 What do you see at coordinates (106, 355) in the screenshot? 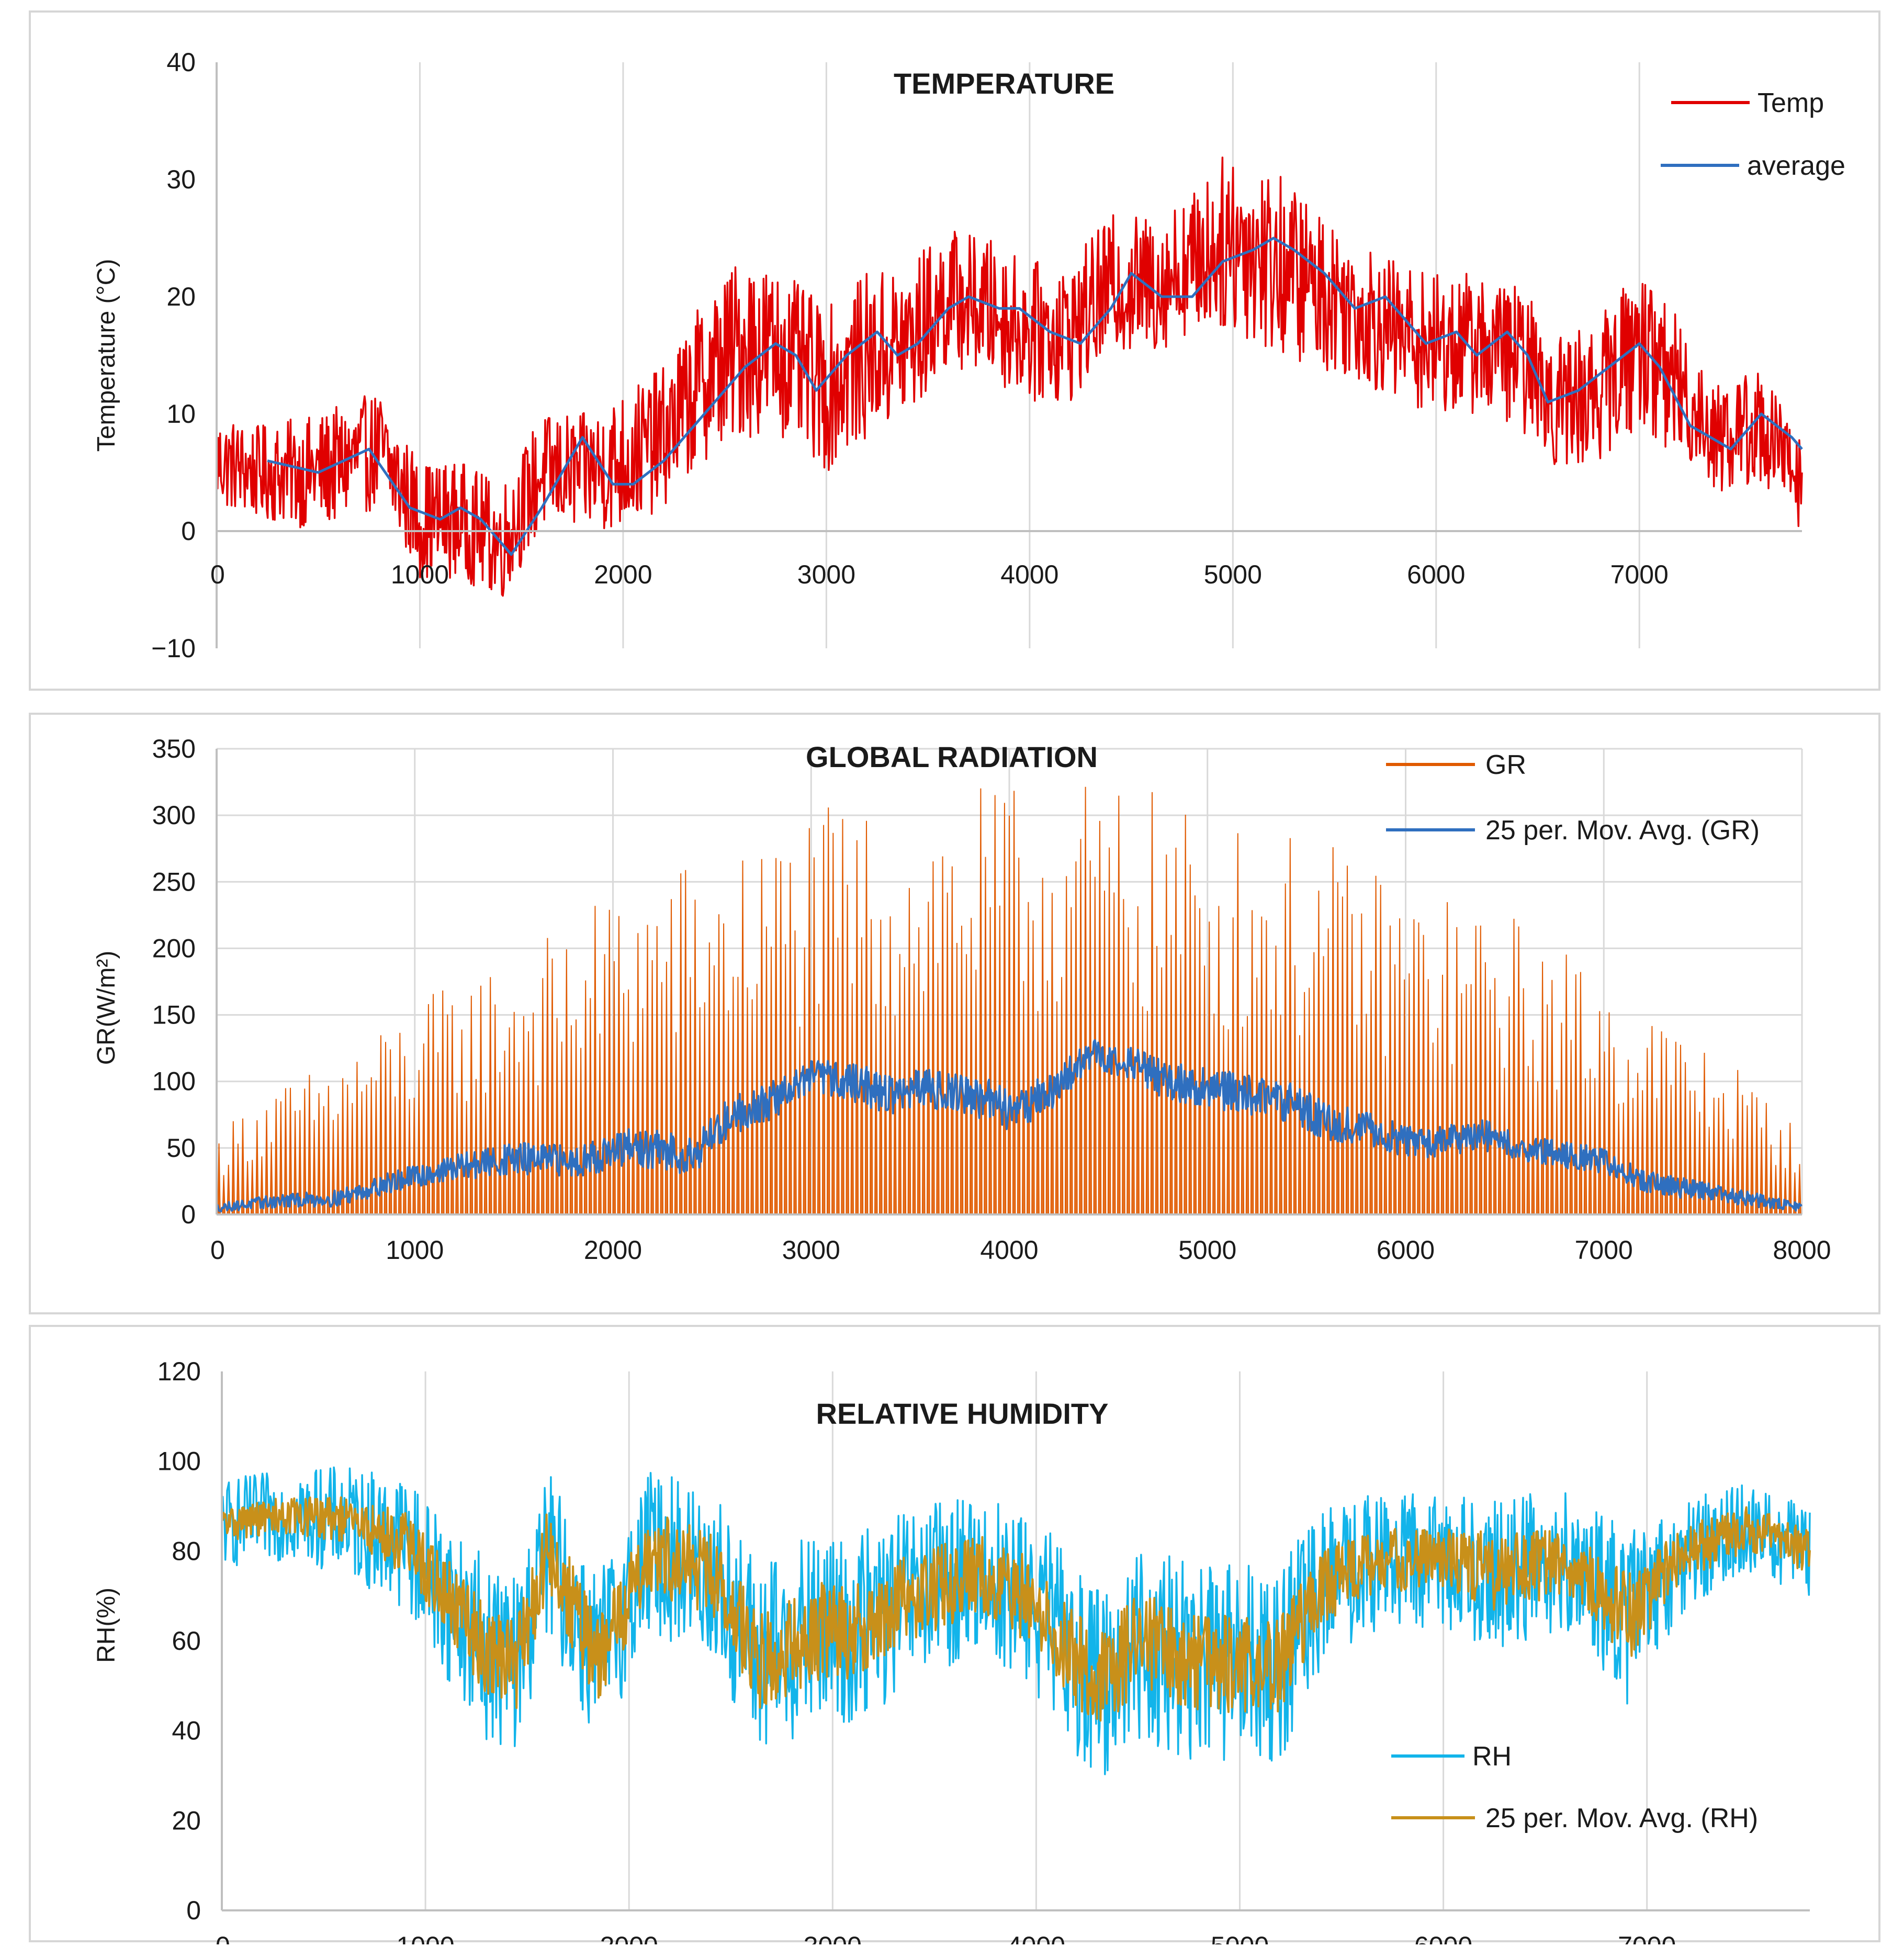
I see `y-axis-label: Temperature (°C)` at bounding box center [106, 355].